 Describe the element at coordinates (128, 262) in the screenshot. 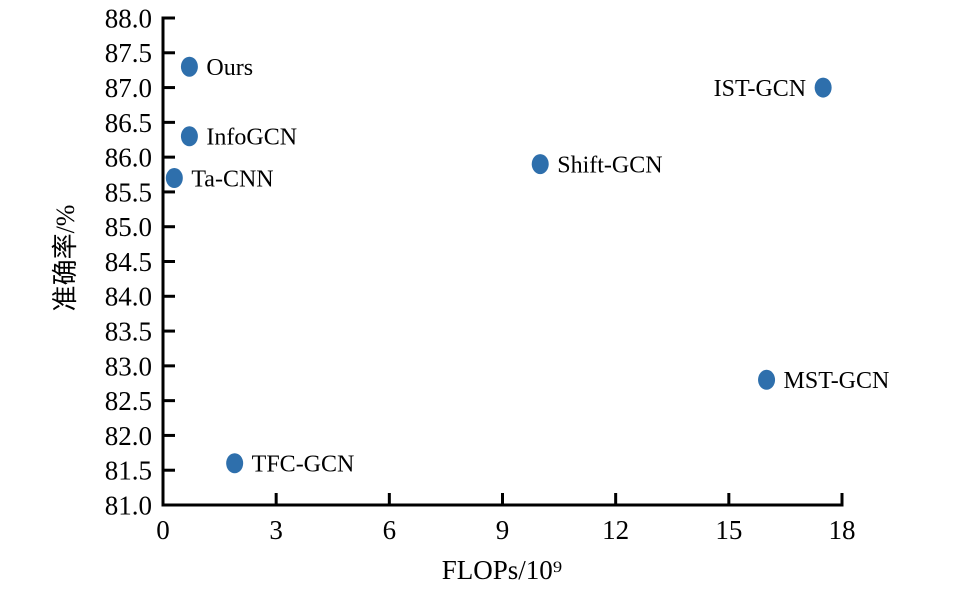

I see `y-tick-label: 84.5` at that location.